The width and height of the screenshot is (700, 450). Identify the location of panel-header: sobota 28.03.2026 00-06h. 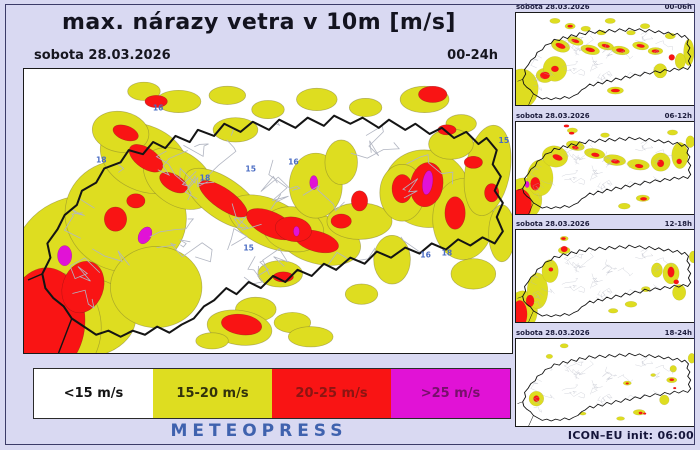
(604, 7).